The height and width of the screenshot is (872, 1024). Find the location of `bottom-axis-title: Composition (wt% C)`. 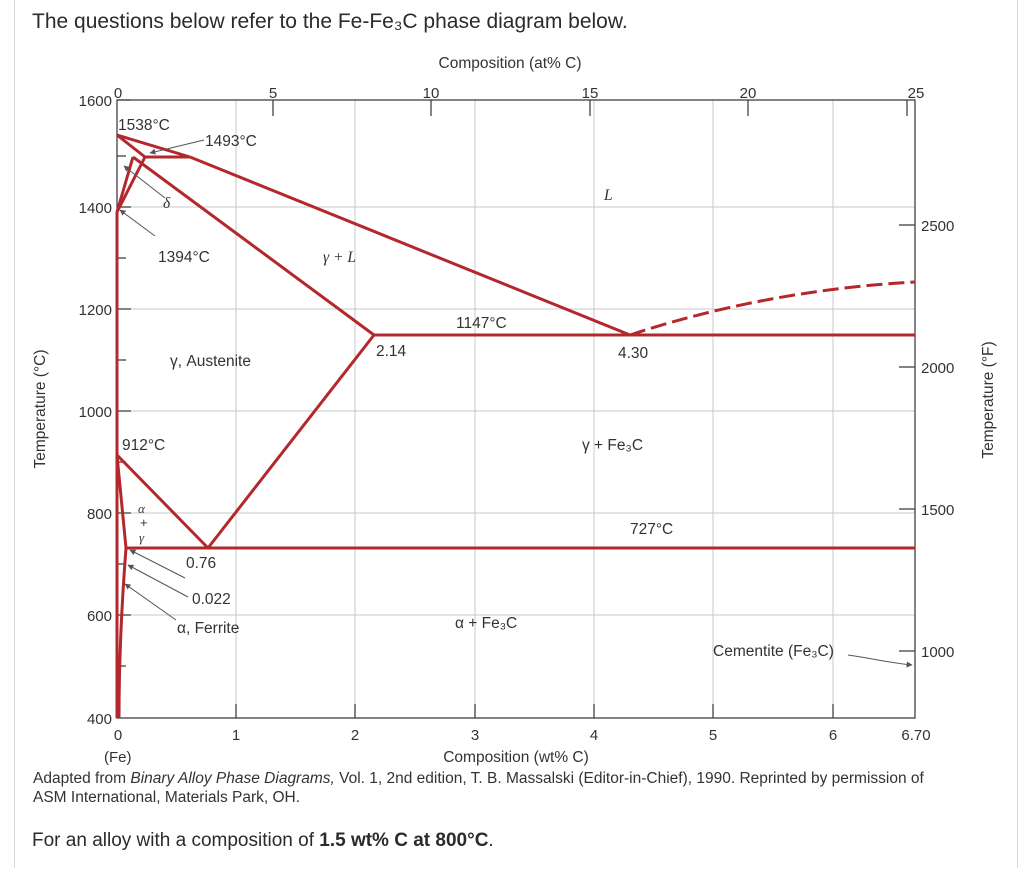

bottom-axis-title: Composition (wt% C) is located at coordinates (516, 757).